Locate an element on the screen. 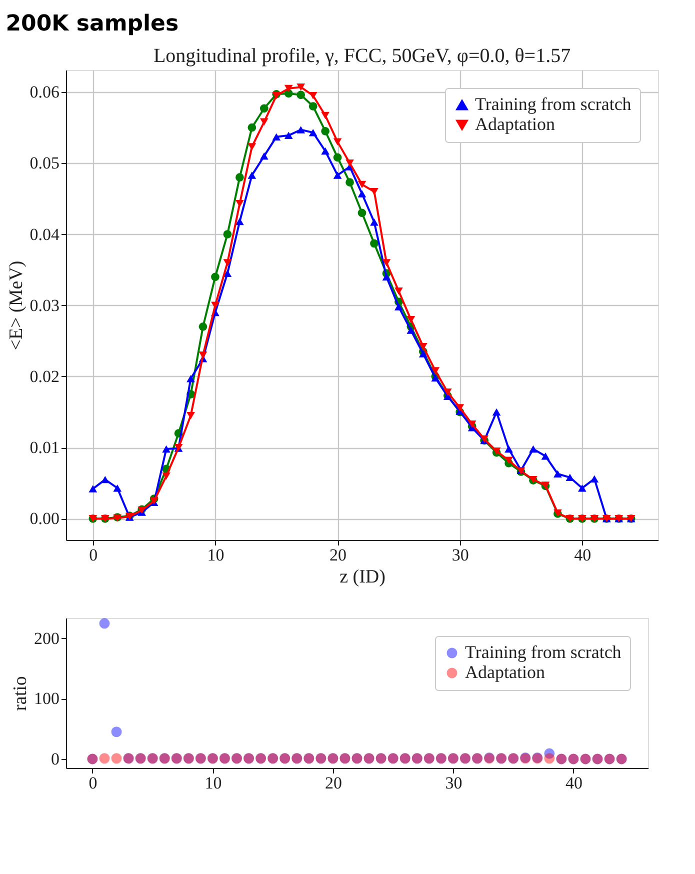 The height and width of the screenshot is (874, 695). y-tick-label: 0 is located at coordinates (55, 758).